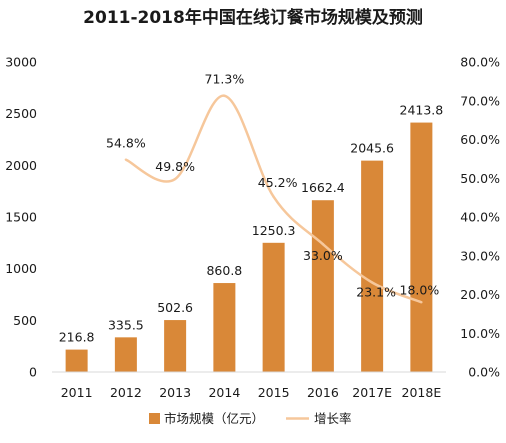 The width and height of the screenshot is (506, 443). Describe the element at coordinates (372, 282) in the screenshot. I see `growth-point-2017E` at that location.